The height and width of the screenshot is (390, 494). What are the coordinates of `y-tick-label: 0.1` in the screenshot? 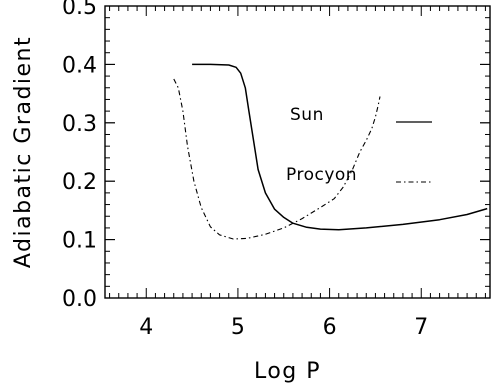 It's located at (79, 241).